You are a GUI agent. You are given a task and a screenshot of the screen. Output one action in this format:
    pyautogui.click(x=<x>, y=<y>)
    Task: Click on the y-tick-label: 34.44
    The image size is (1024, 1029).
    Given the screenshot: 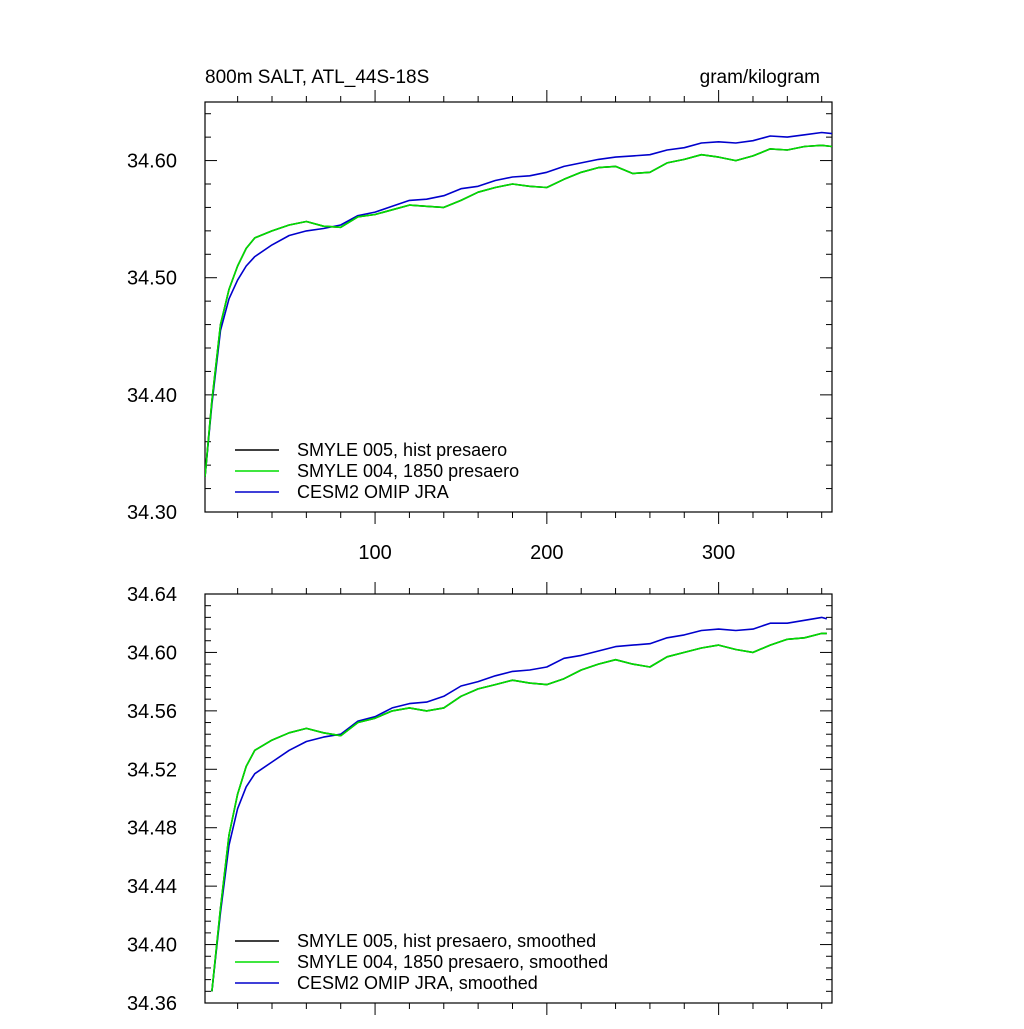 What is the action you would take?
    pyautogui.click(x=152, y=887)
    